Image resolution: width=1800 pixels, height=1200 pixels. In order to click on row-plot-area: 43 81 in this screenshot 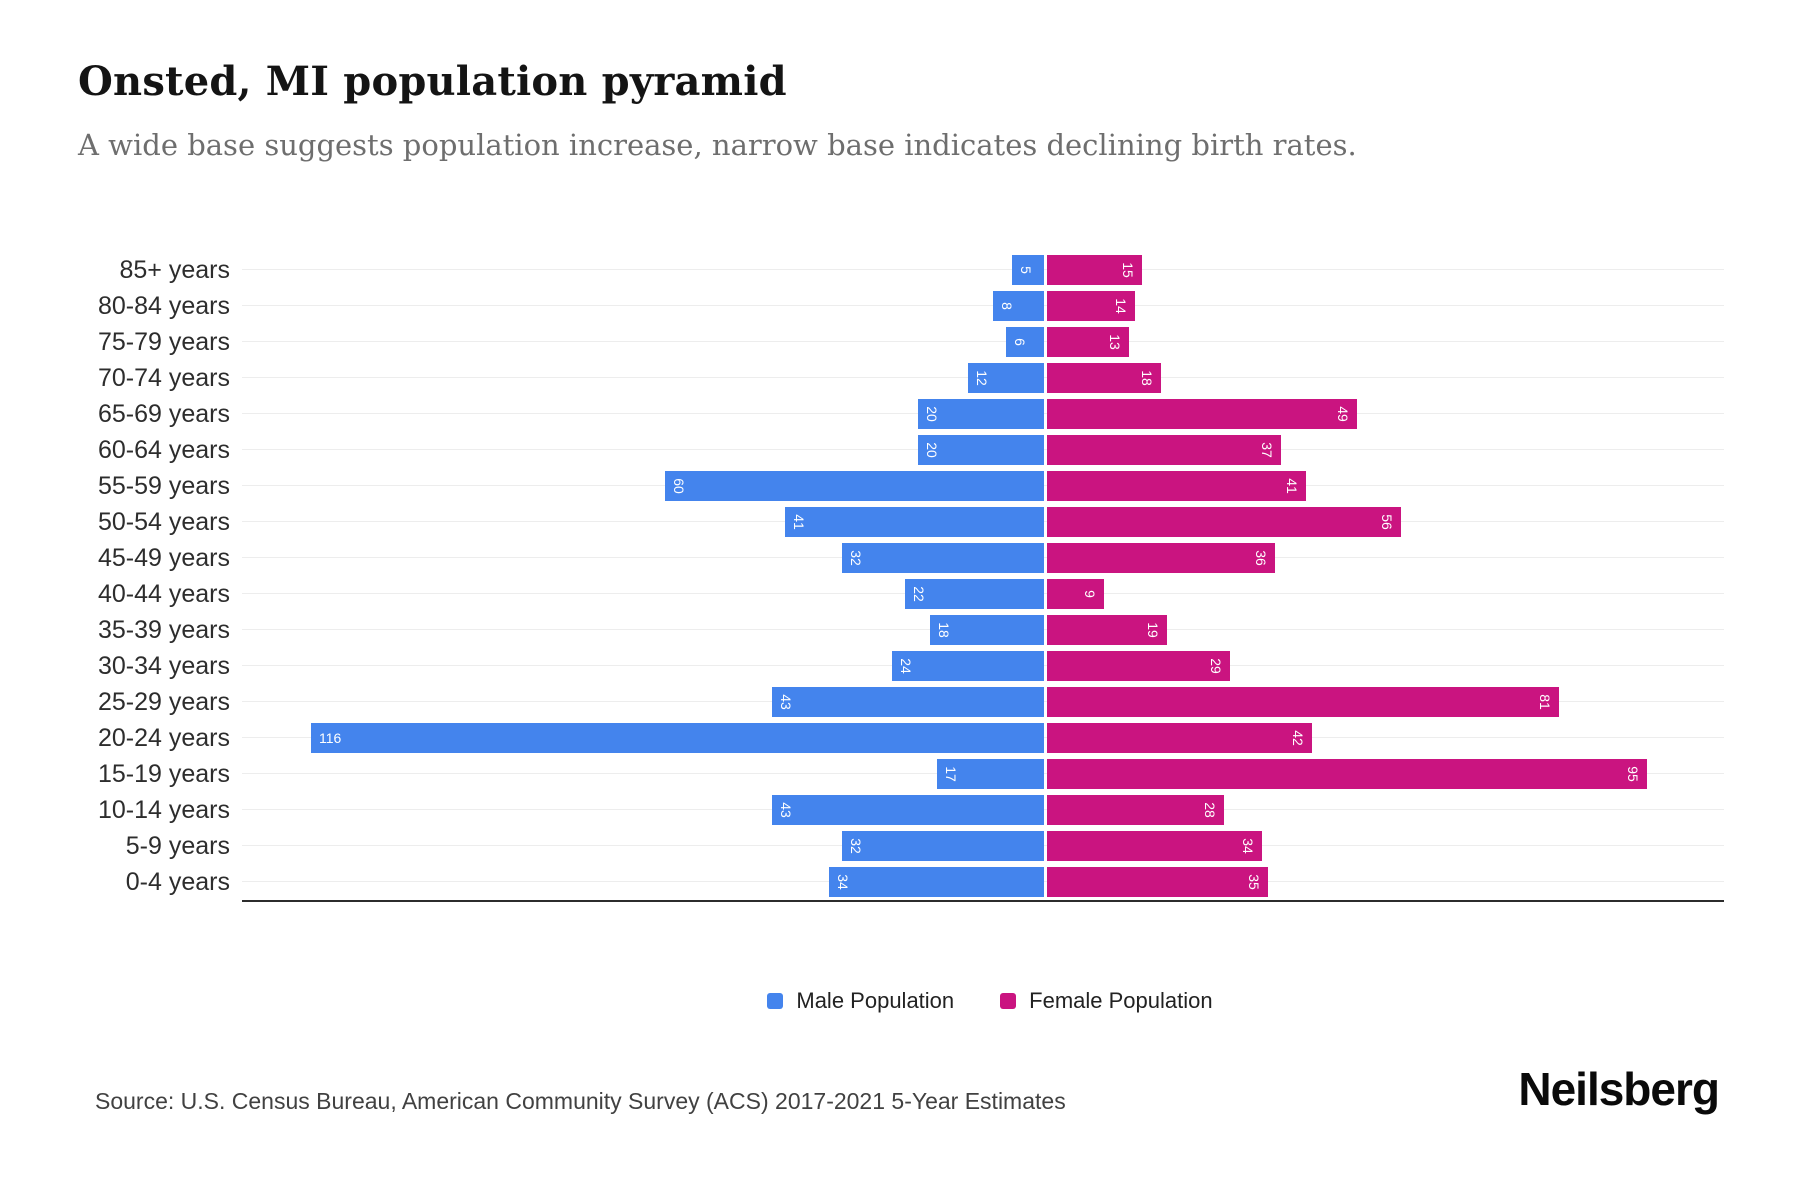, I will do `click(983, 702)`.